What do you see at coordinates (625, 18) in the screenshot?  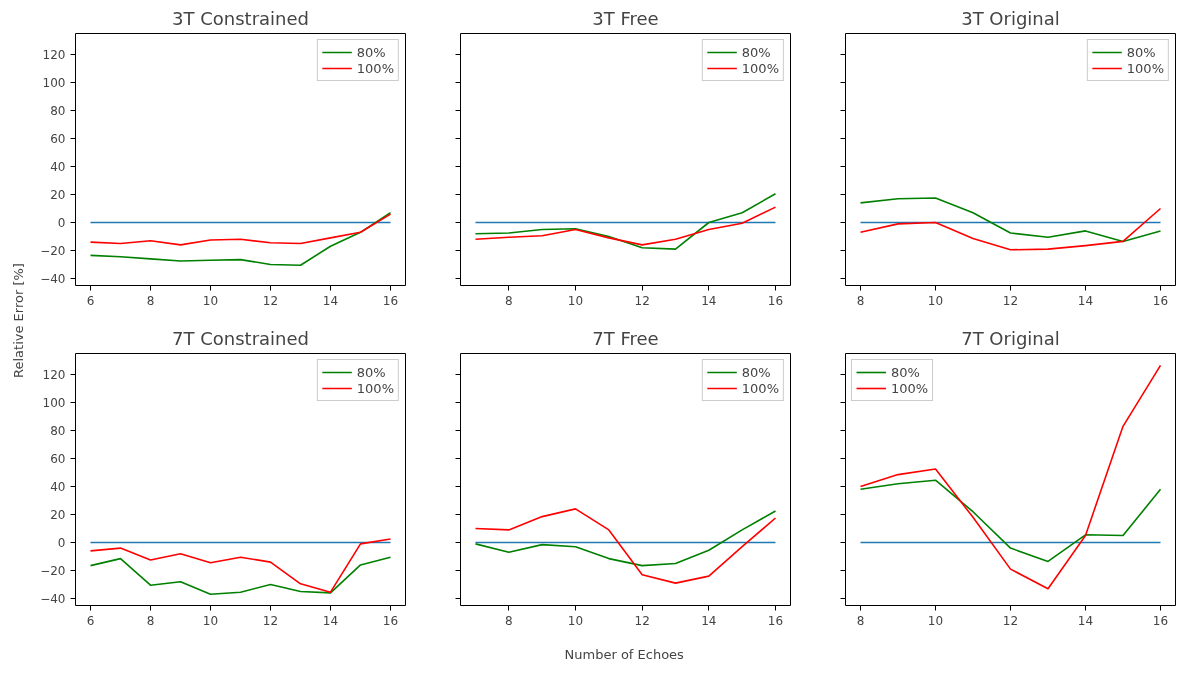 I see `chart-title: 3T Free` at bounding box center [625, 18].